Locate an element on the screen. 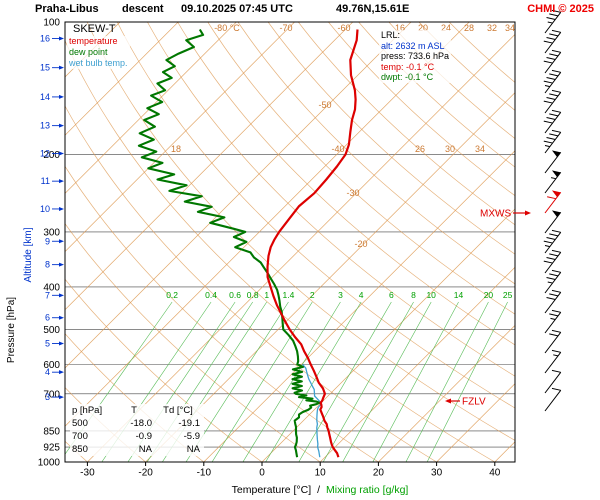 The image size is (600, 500). svg-text: 26 is located at coordinates (420, 149).